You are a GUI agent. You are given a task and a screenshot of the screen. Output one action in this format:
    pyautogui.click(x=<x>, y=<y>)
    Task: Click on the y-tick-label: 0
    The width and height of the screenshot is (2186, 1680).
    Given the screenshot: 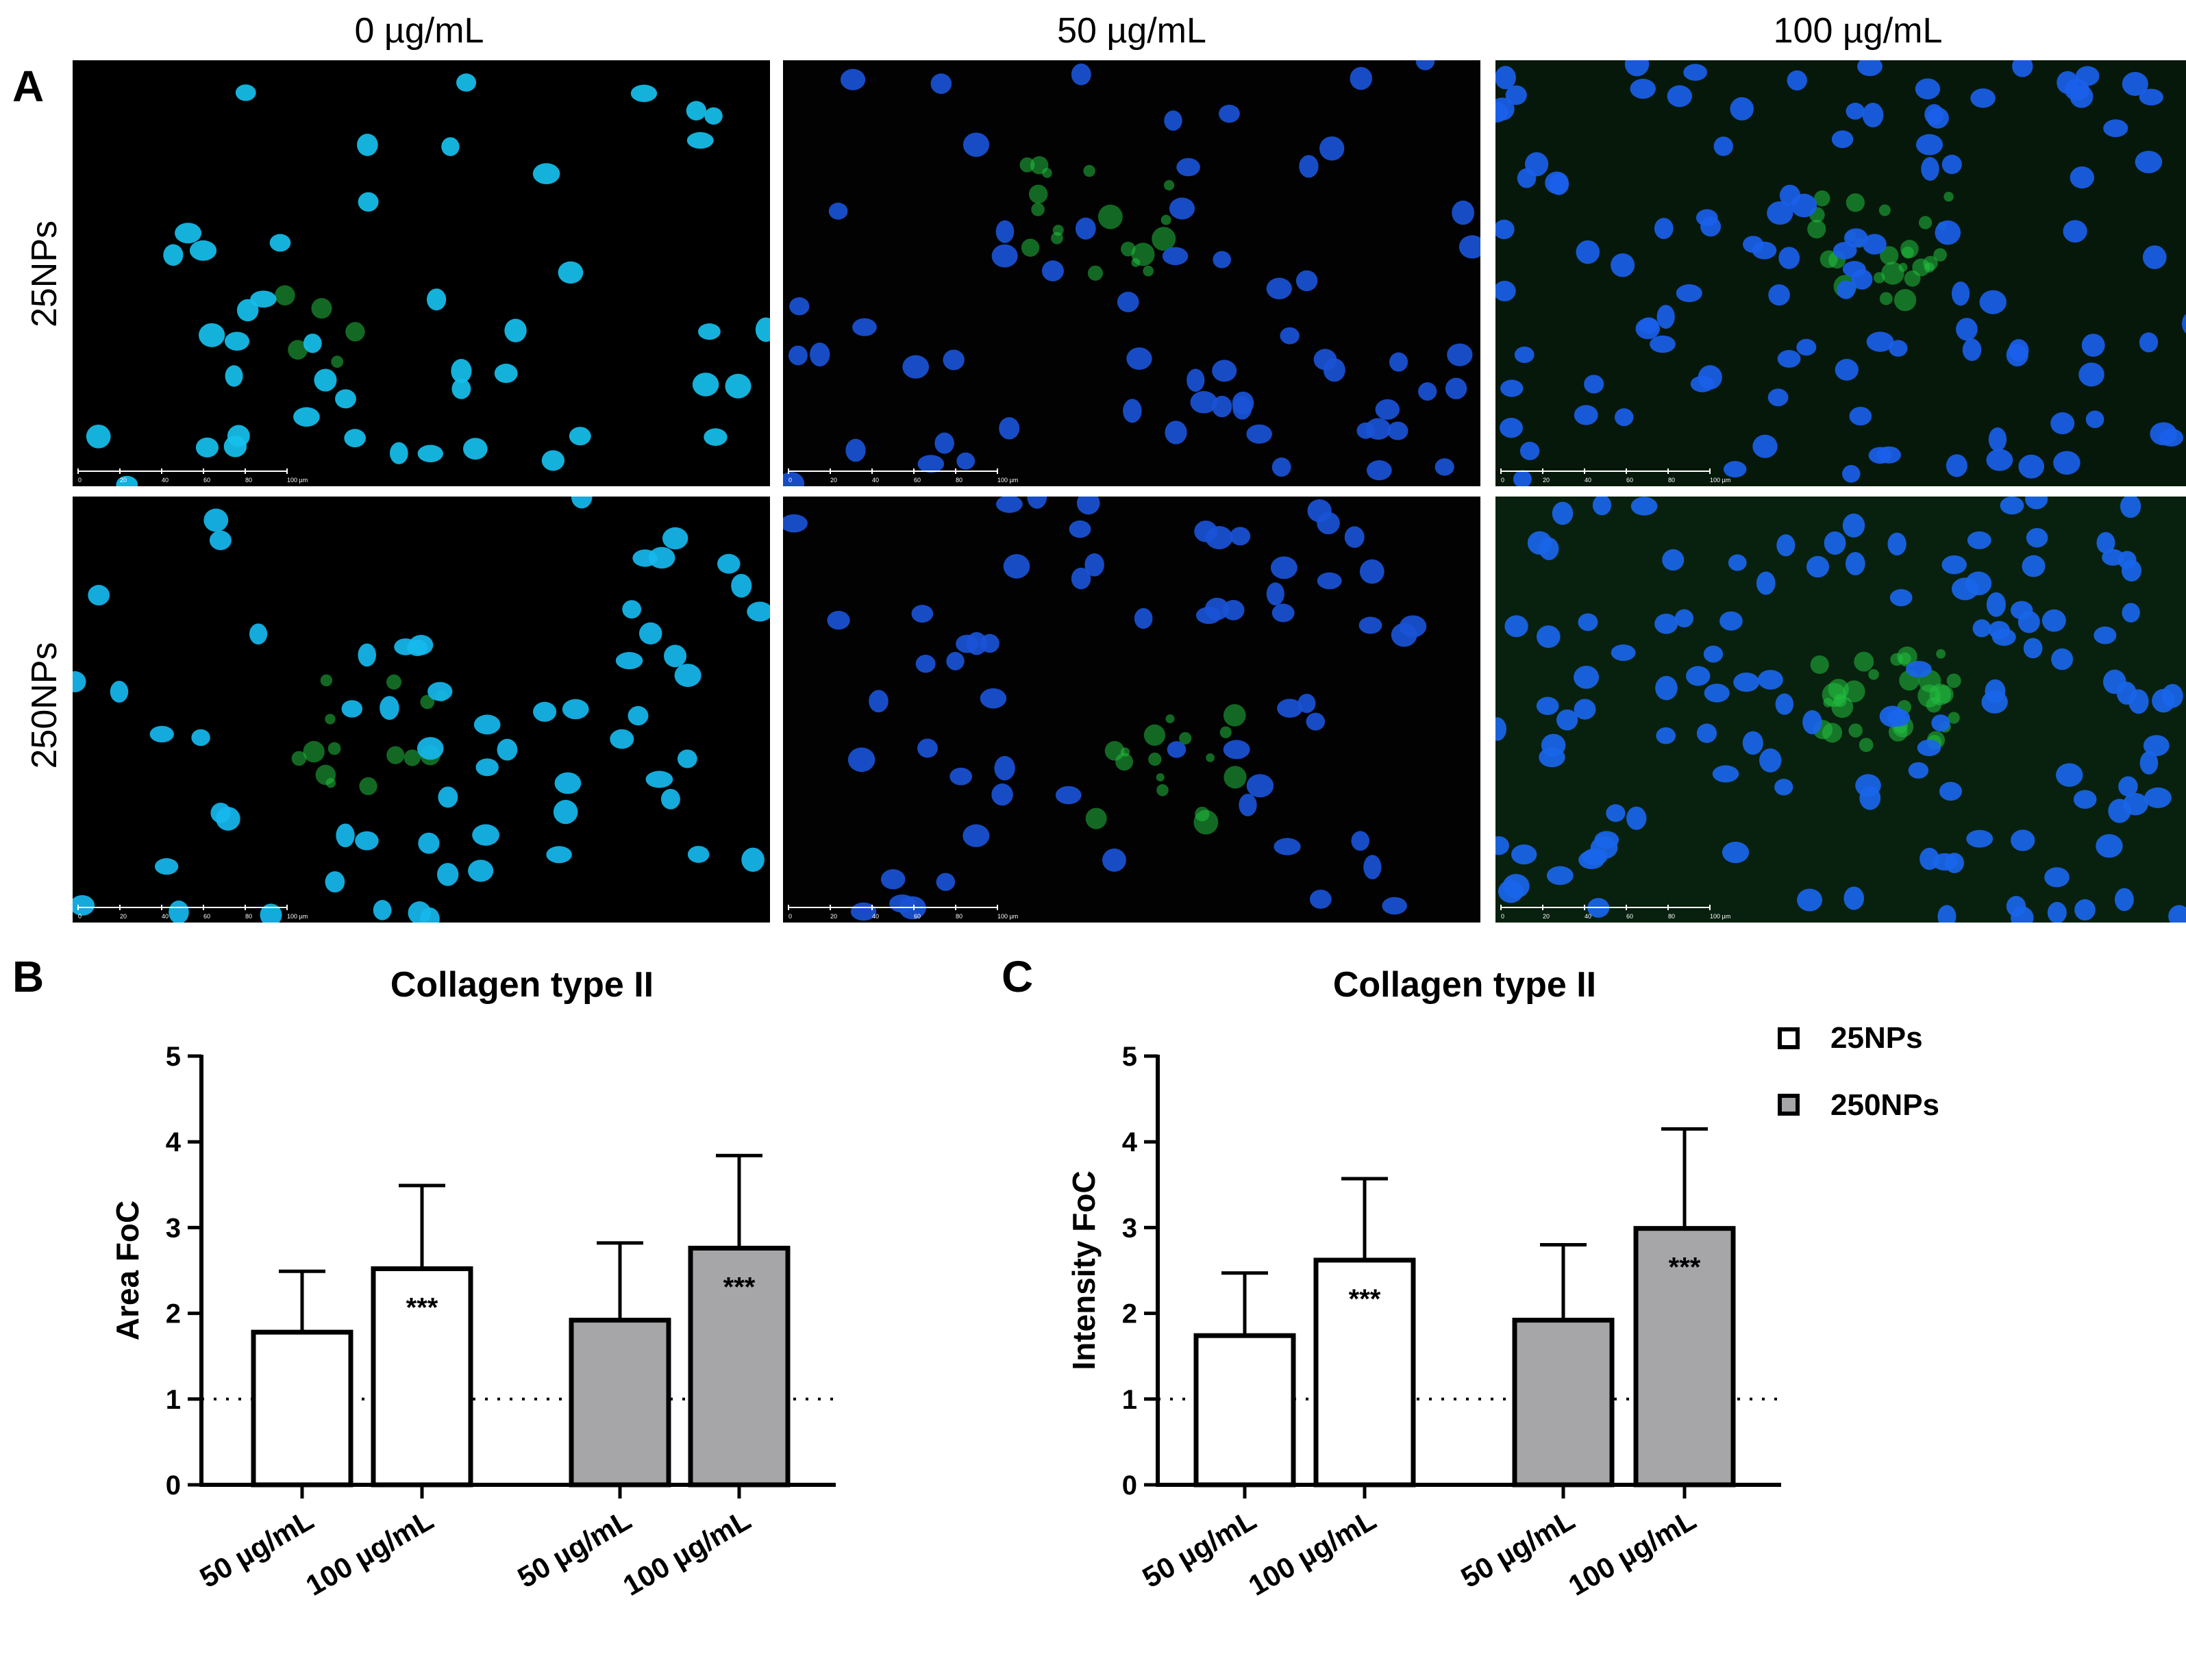 What is the action you would take?
    pyautogui.click(x=1129, y=1485)
    